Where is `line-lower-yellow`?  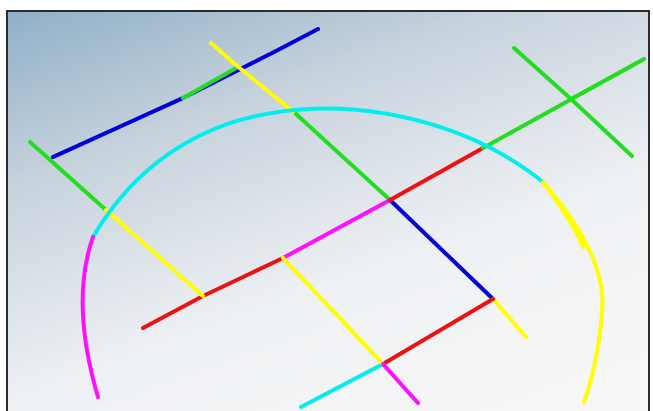
line-lower-yellow is located at coordinates (509, 318).